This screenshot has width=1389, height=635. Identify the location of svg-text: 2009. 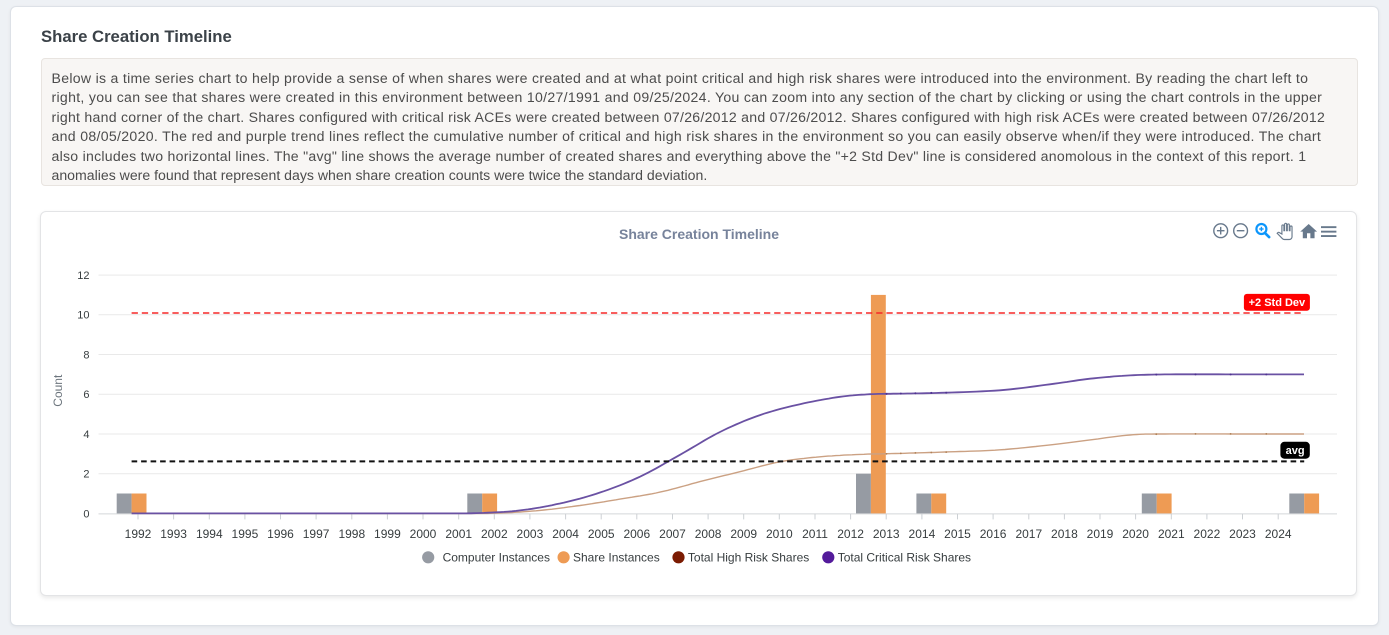
(743, 534).